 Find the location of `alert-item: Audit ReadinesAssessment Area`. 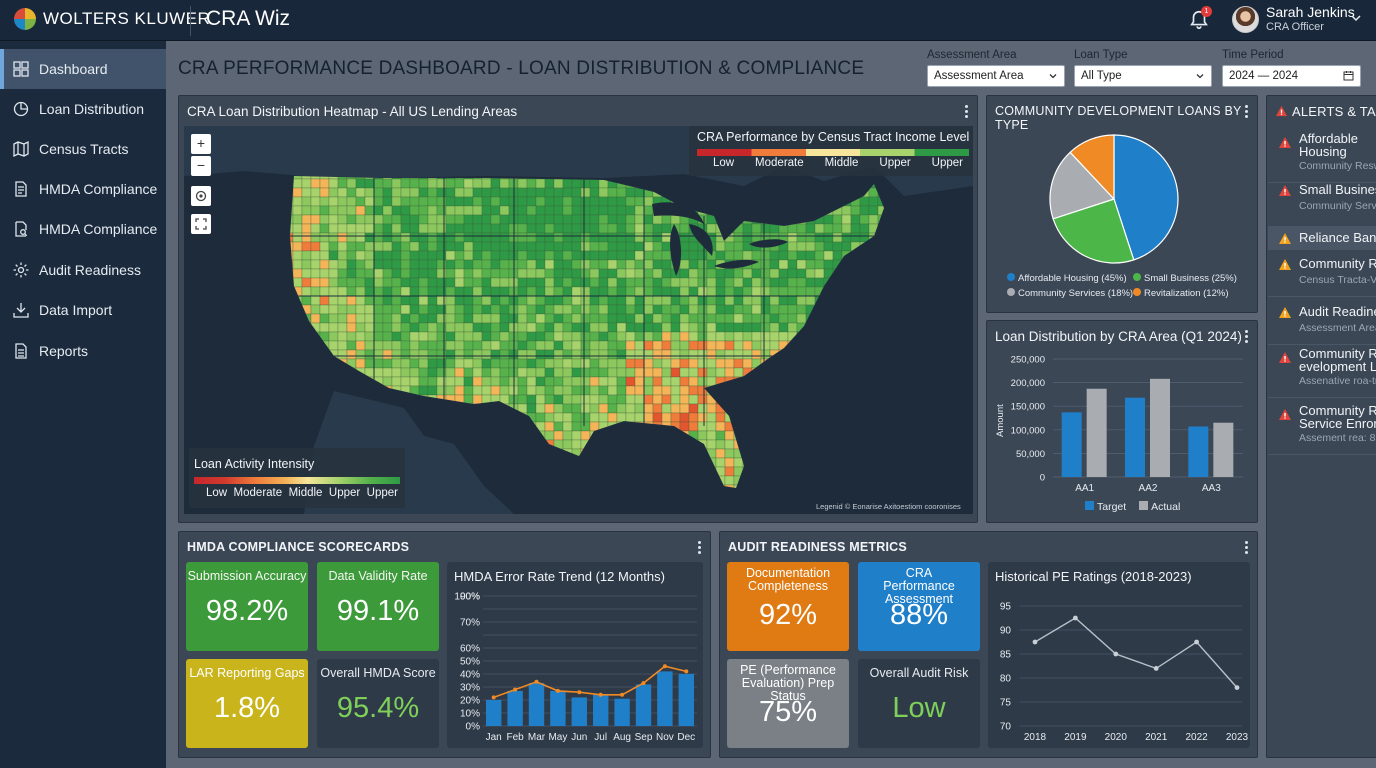

alert-item: Audit ReadinesAssessment Area is located at coordinates (1322, 323).